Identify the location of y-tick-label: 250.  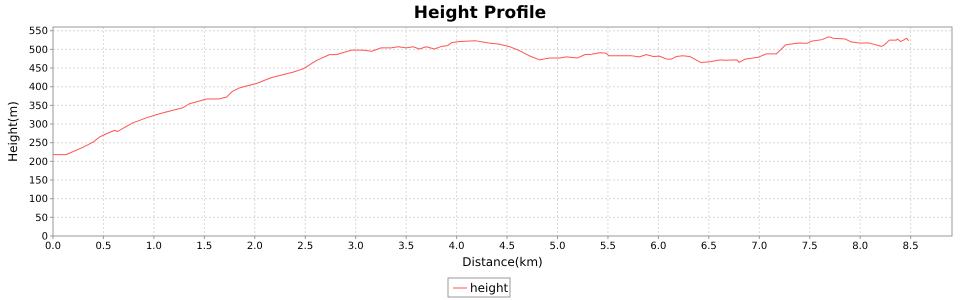
(38, 144).